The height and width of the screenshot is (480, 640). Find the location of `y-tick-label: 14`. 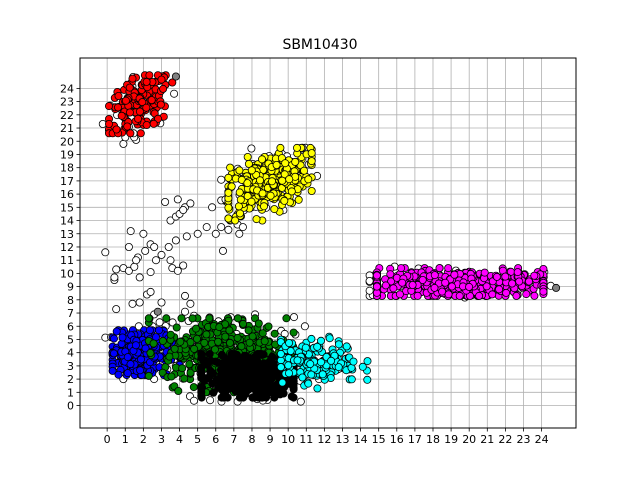

y-tick-label: 14 is located at coordinates (67, 221).